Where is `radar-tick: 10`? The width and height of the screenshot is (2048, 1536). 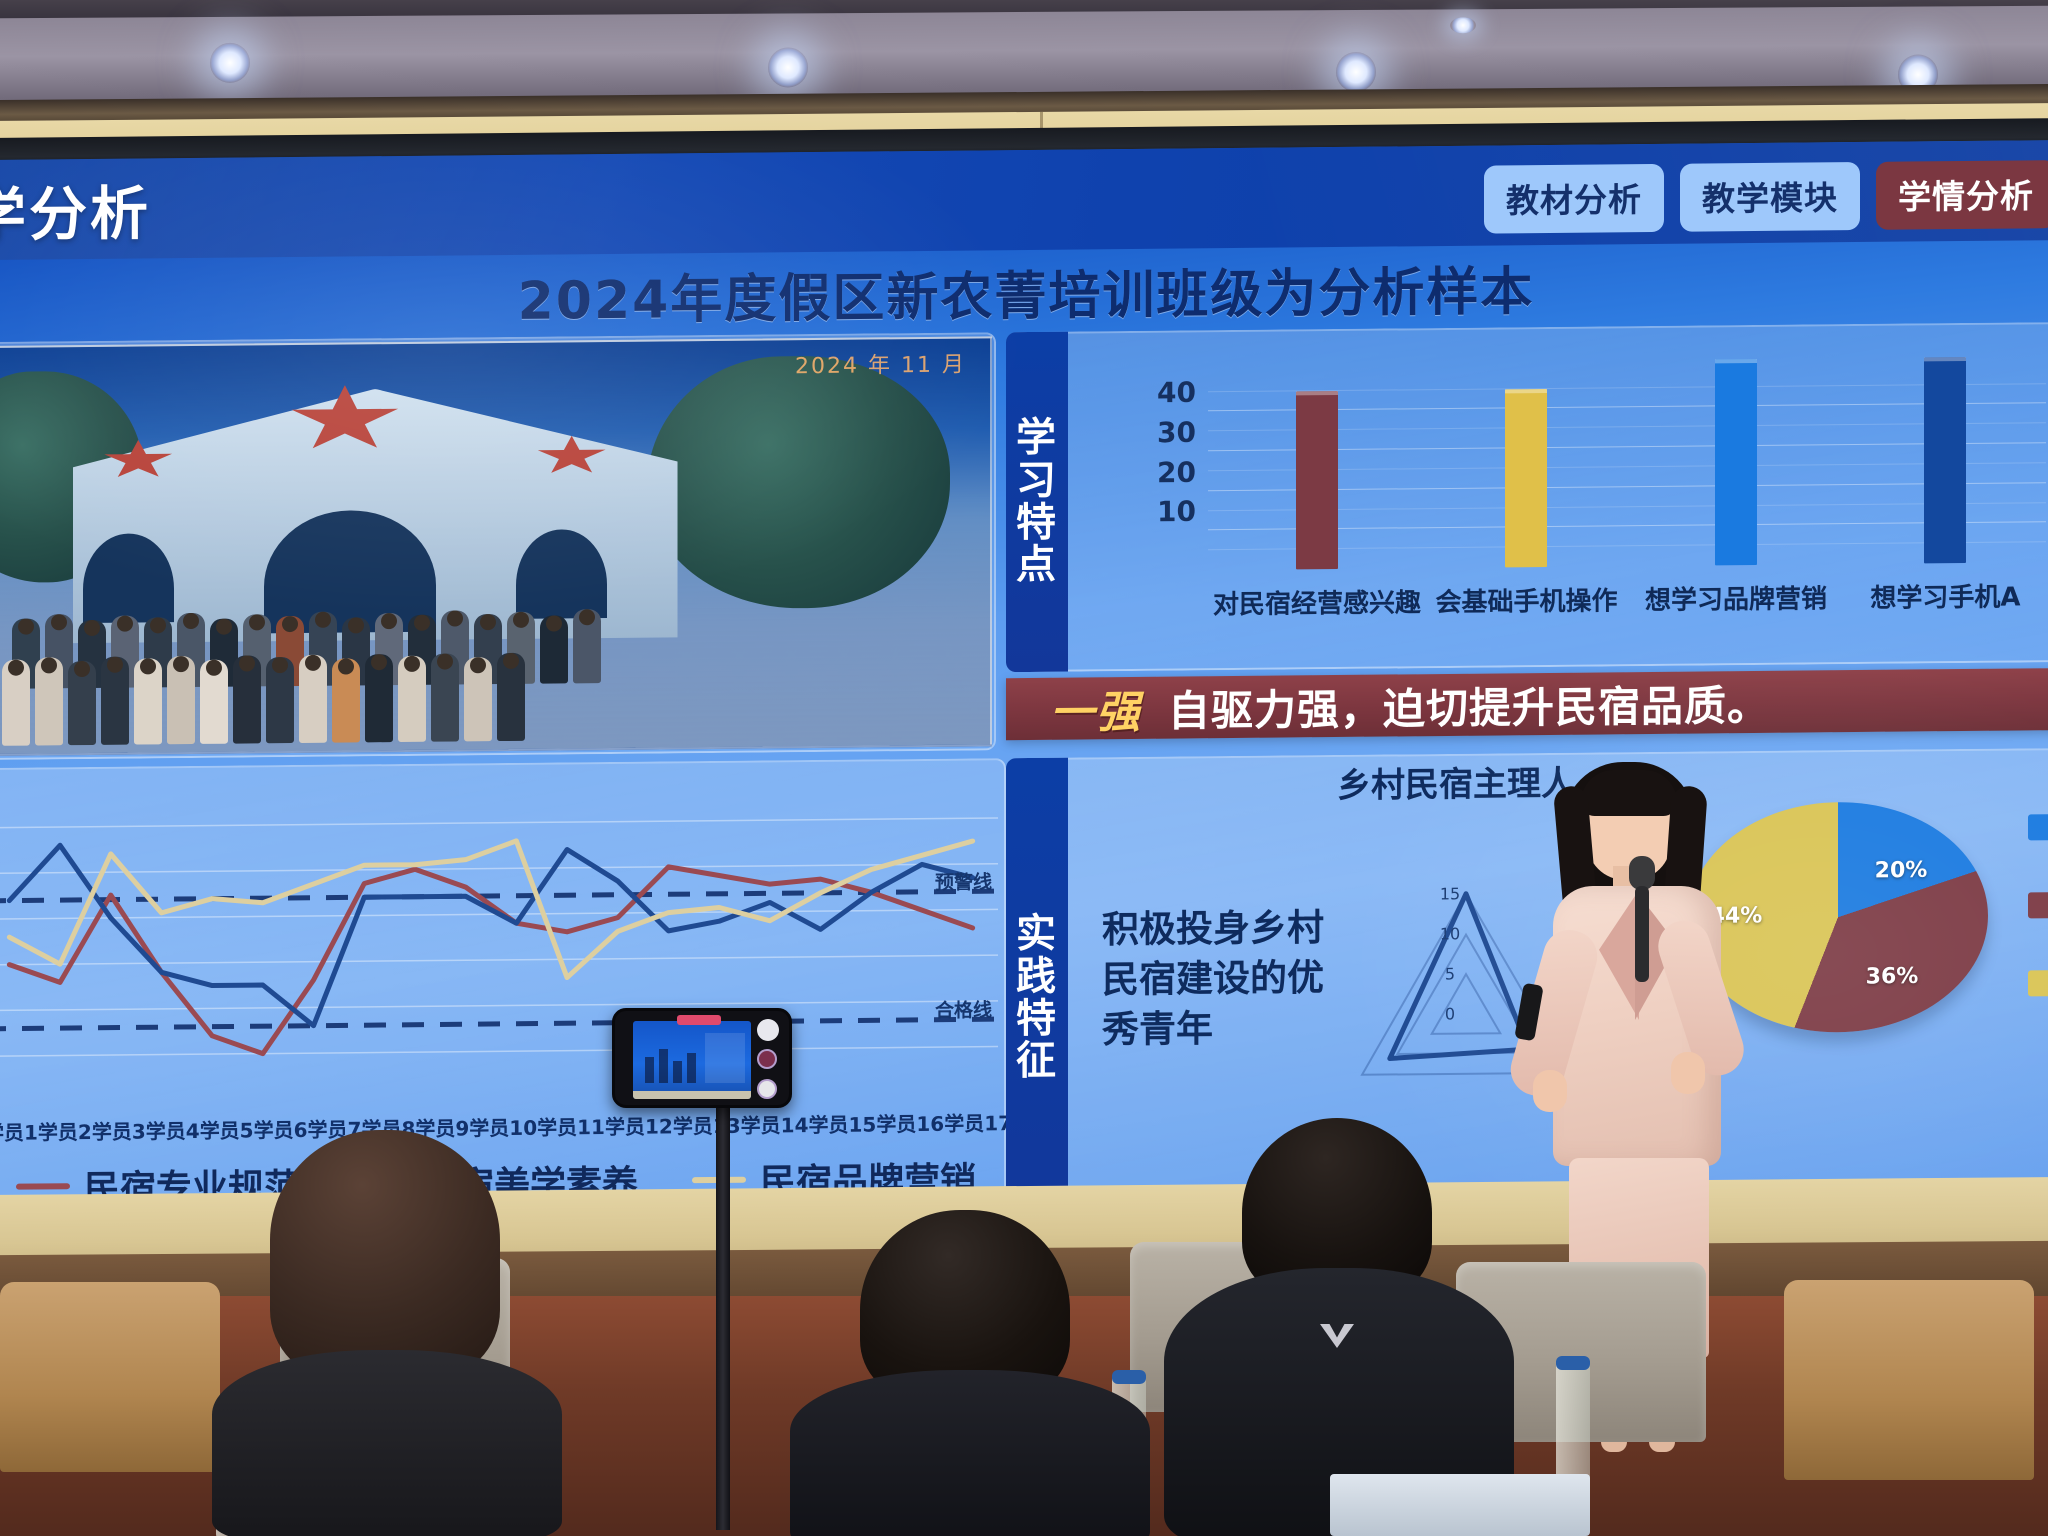
radar-tick: 10 is located at coordinates (1450, 934).